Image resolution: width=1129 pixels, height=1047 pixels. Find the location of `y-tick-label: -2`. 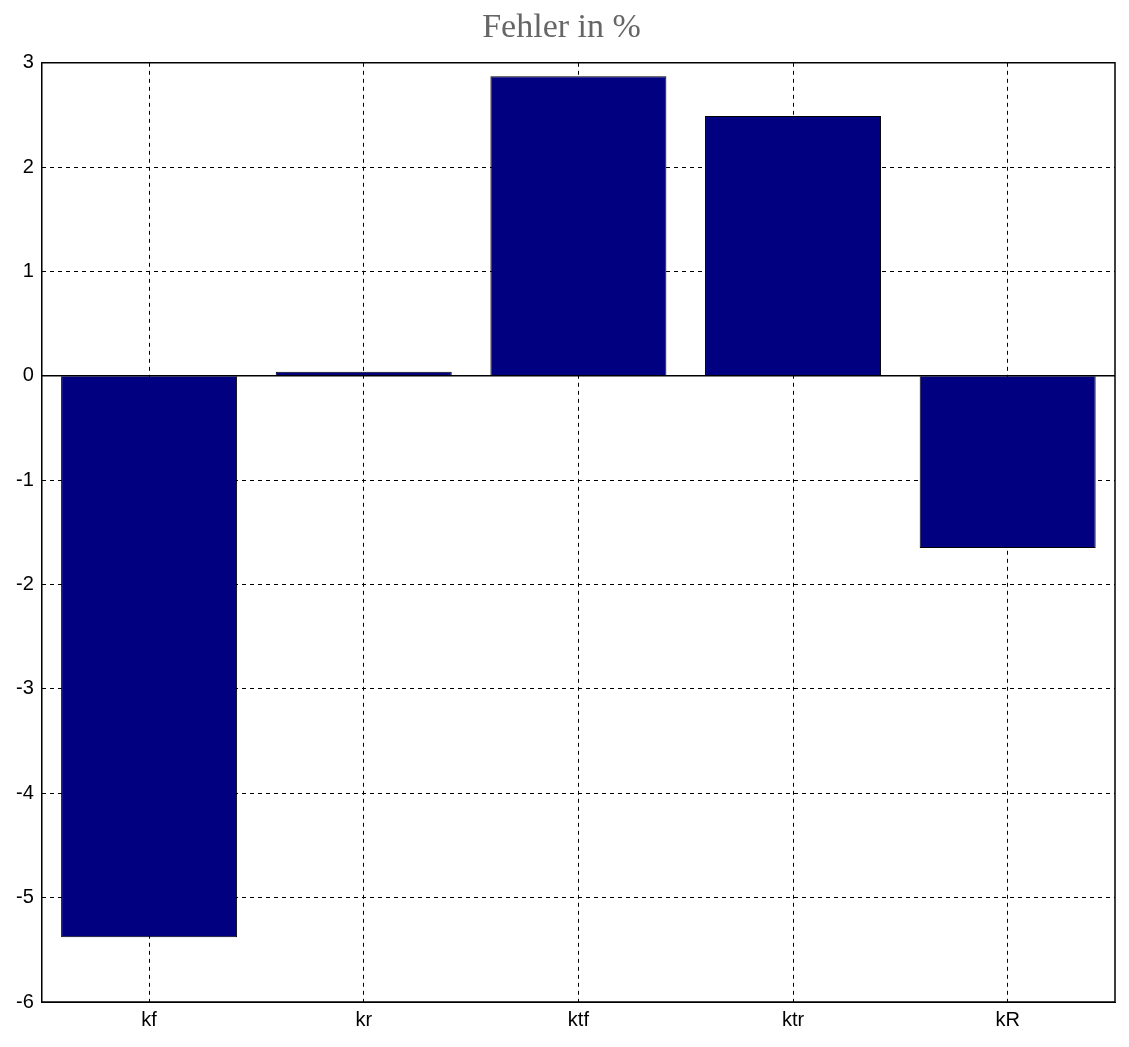

y-tick-label: -2 is located at coordinates (24, 583).